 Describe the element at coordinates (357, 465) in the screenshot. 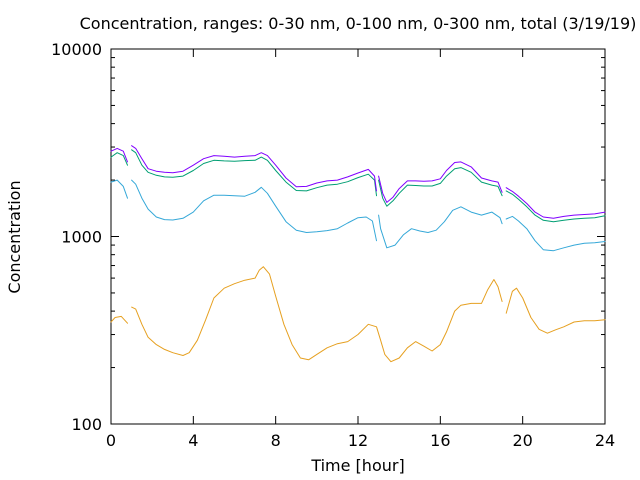

I see `x-axis-label: Time [hour]` at that location.